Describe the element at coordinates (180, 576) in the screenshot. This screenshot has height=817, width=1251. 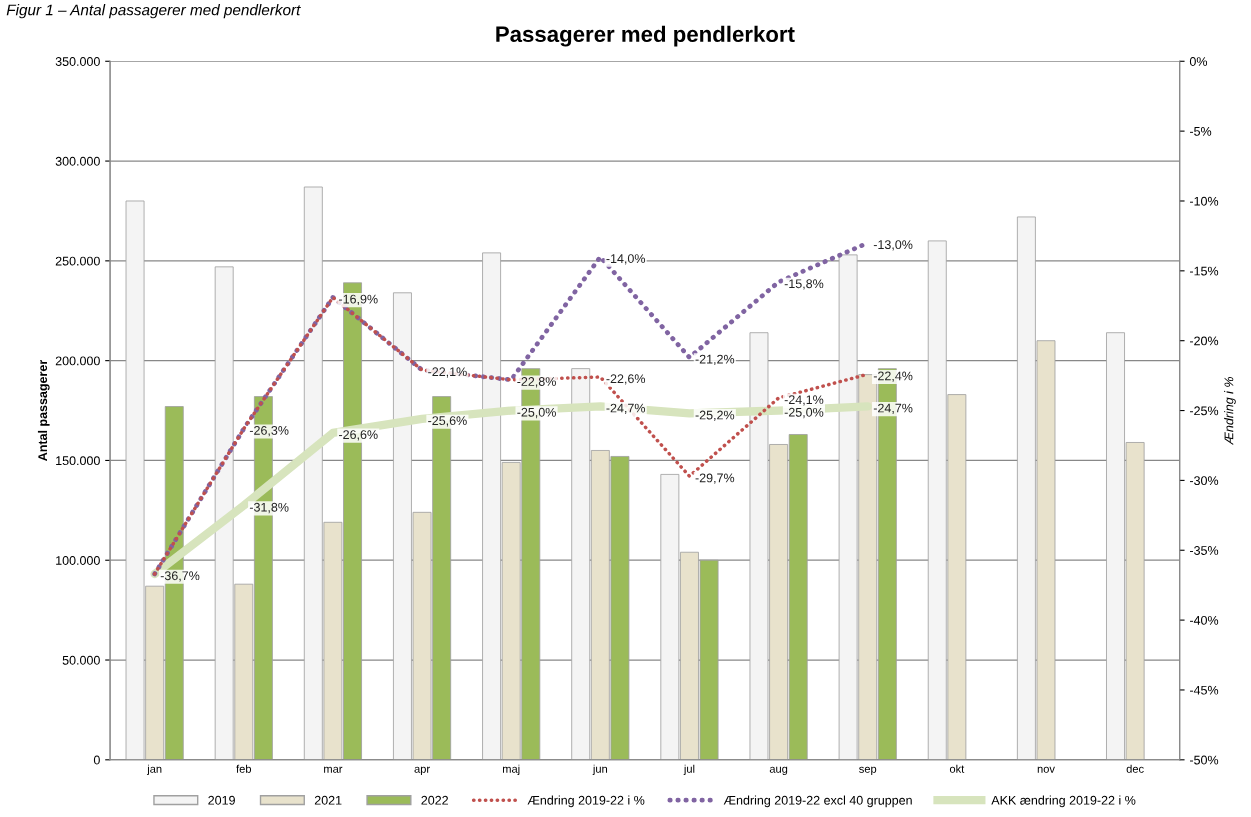
I see `data-label: -36,7%` at that location.